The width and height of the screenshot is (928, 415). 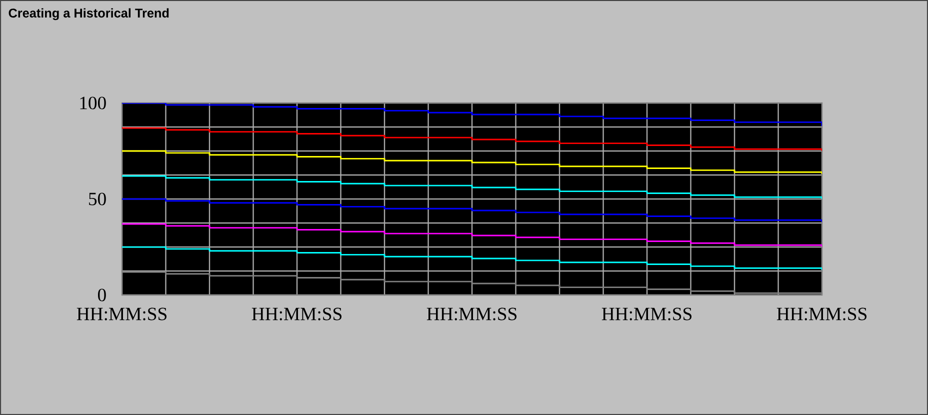 I want to click on y-tick-label: 100, so click(x=93, y=103).